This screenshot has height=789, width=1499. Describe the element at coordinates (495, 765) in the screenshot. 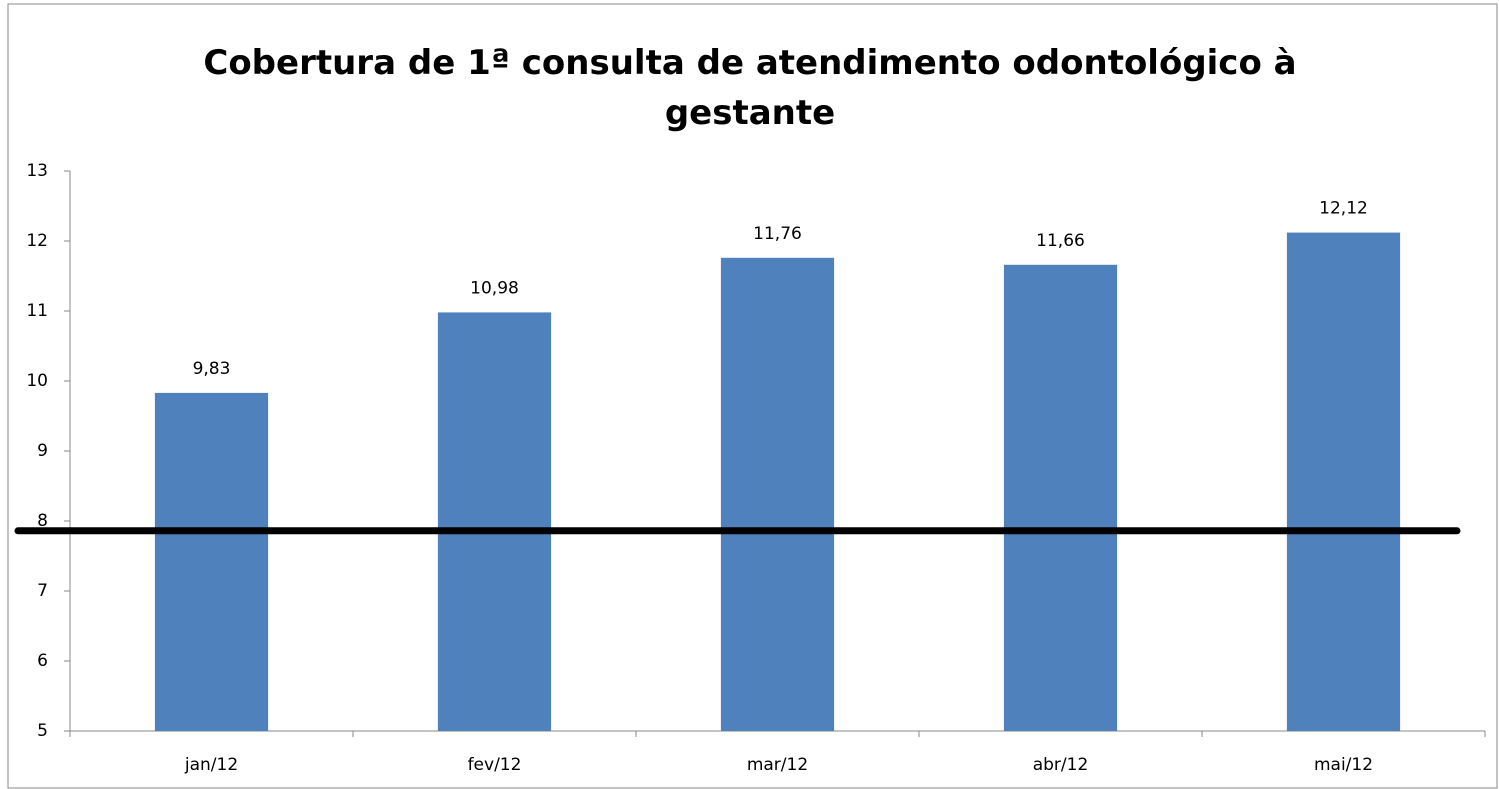

I see `x-tick-label: fev/12` at that location.